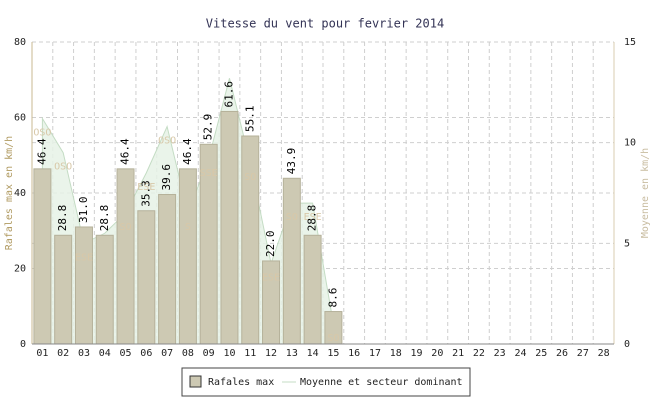 This screenshot has width=650, height=400. What do you see at coordinates (333, 353) in the screenshot?
I see `x-tick-label: 15` at bounding box center [333, 353].